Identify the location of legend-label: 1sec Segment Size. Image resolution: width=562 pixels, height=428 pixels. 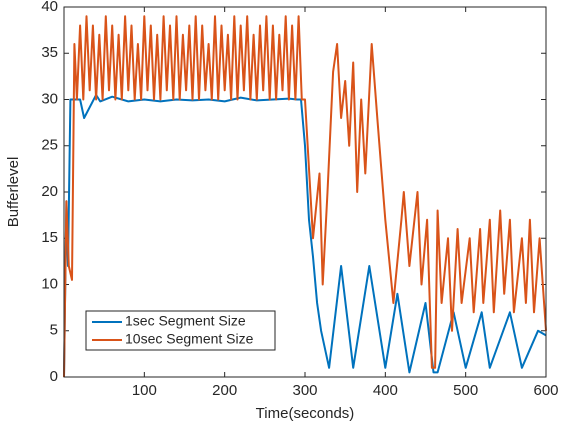
(185, 321).